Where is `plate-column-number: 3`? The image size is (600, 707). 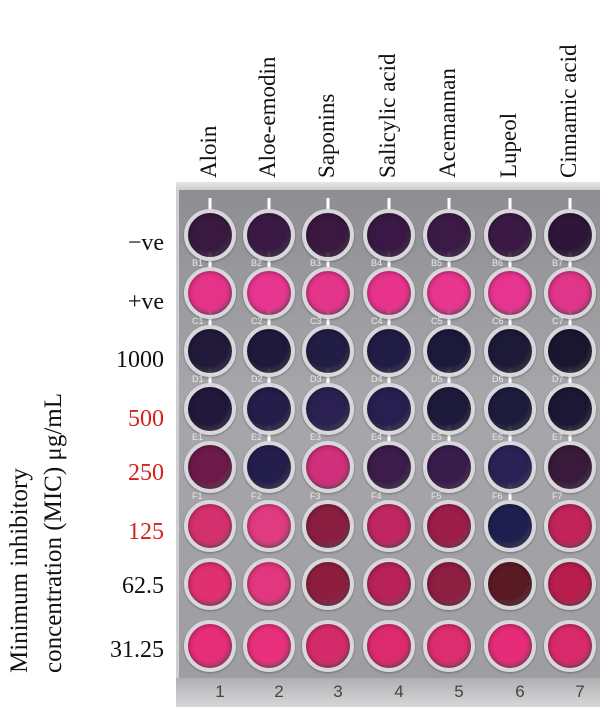 plate-column-number: 3 is located at coordinates (338, 691).